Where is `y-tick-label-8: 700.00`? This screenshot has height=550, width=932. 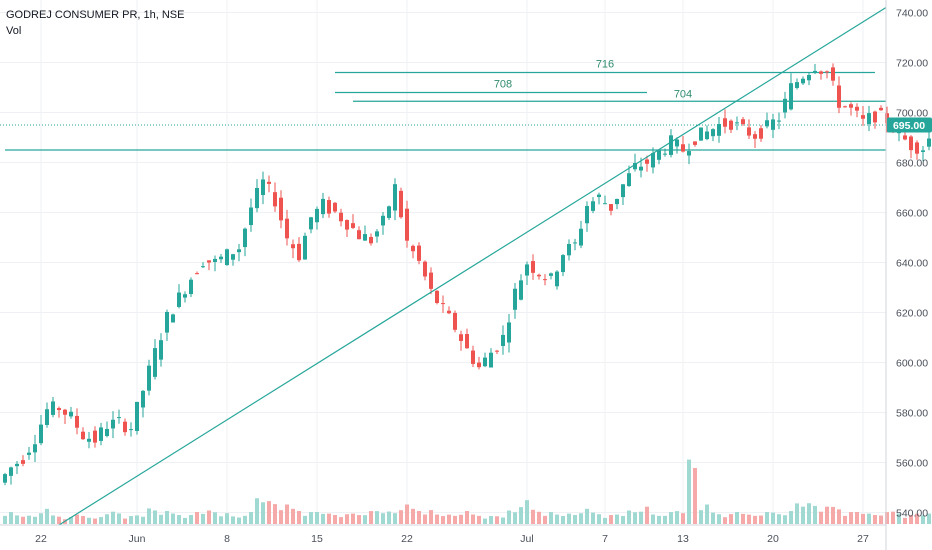 y-tick-label-8: 700.00 is located at coordinates (912, 114).